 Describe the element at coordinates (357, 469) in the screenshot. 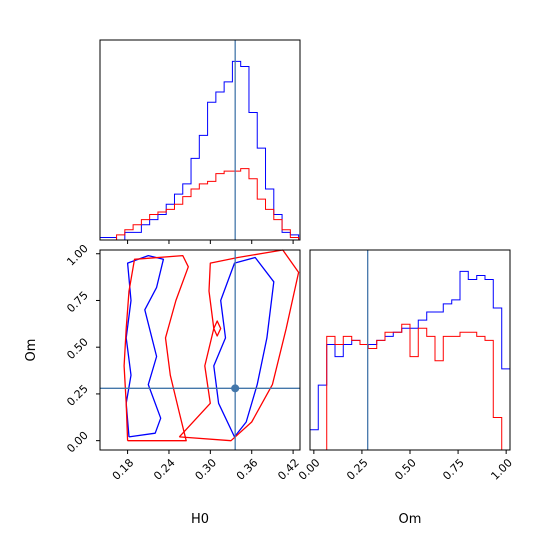

I see `x-tick-label: 0.25` at that location.